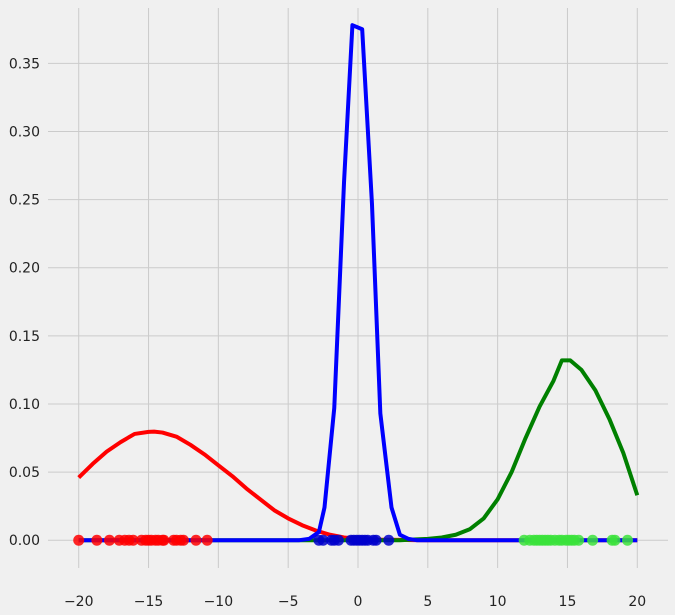 Image resolution: width=675 pixels, height=615 pixels. What do you see at coordinates (24, 64) in the screenshot?
I see `y-tick-label: 0.35` at bounding box center [24, 64].